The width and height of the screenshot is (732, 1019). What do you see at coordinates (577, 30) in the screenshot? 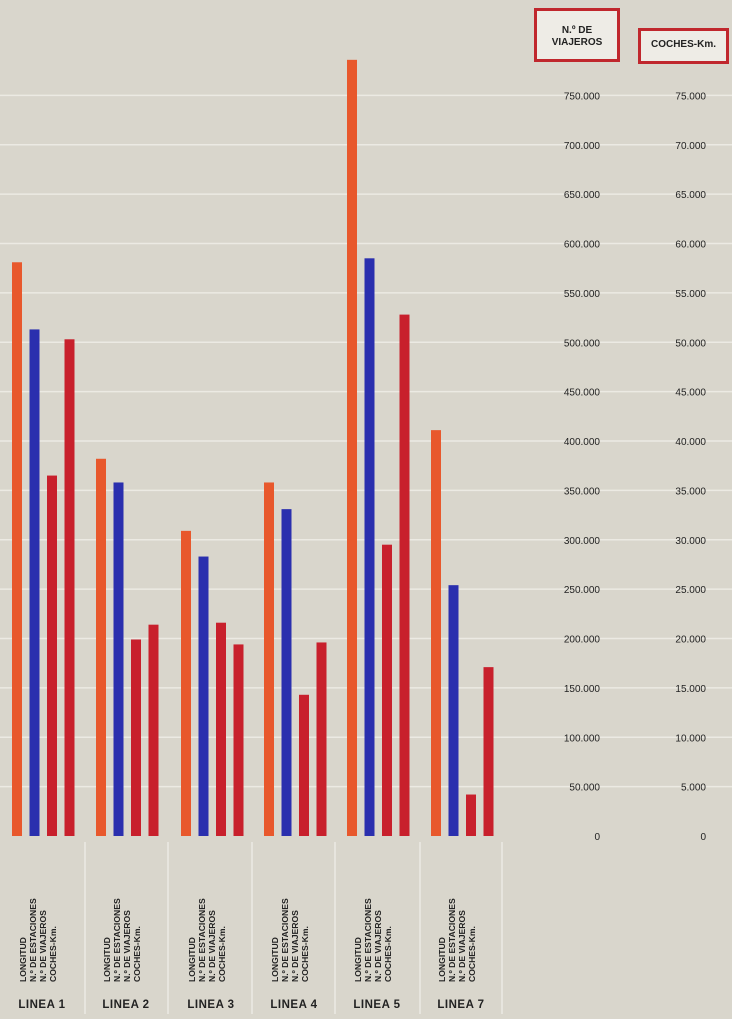
I see `left-axis-title-line-1: N.º DE` at bounding box center [577, 30].